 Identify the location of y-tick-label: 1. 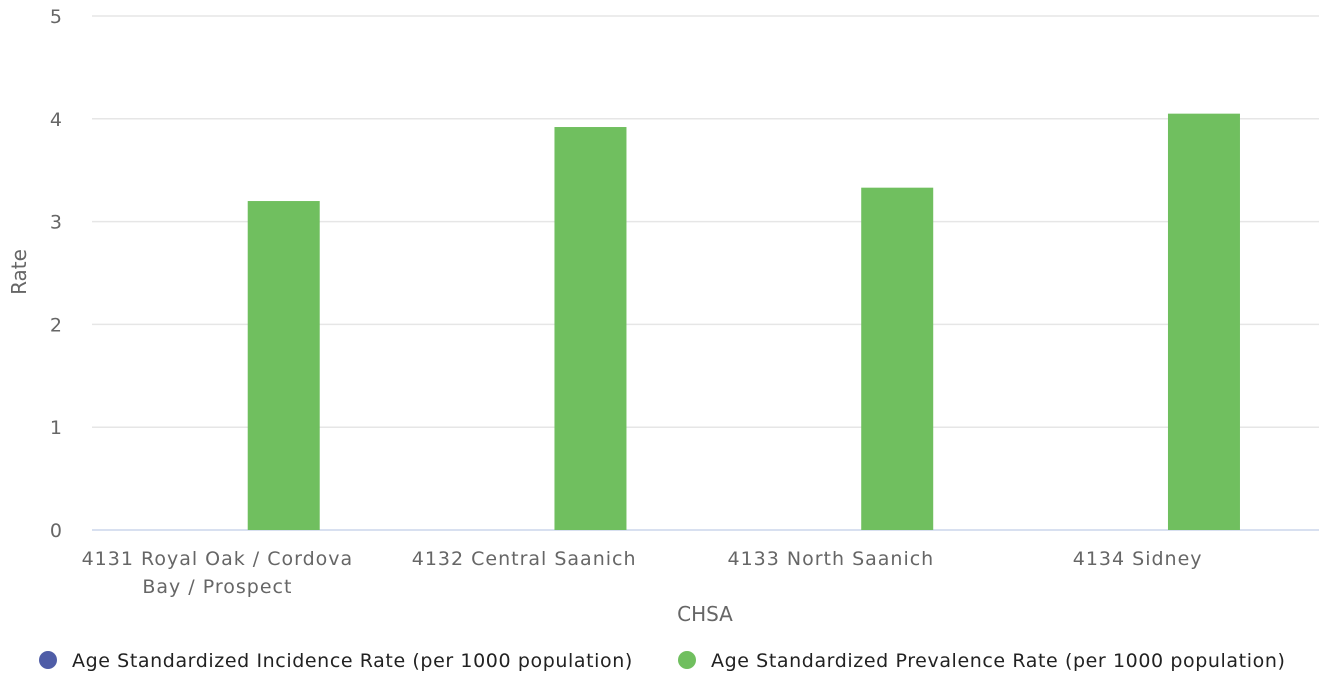
(56, 428).